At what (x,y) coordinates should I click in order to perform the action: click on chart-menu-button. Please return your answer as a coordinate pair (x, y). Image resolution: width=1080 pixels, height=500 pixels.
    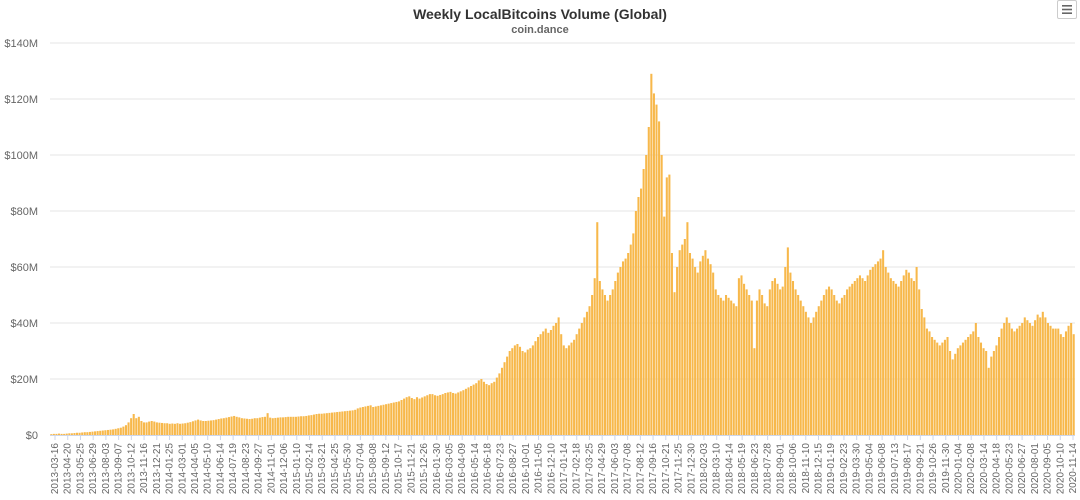
    Looking at the image, I should click on (1067, 9).